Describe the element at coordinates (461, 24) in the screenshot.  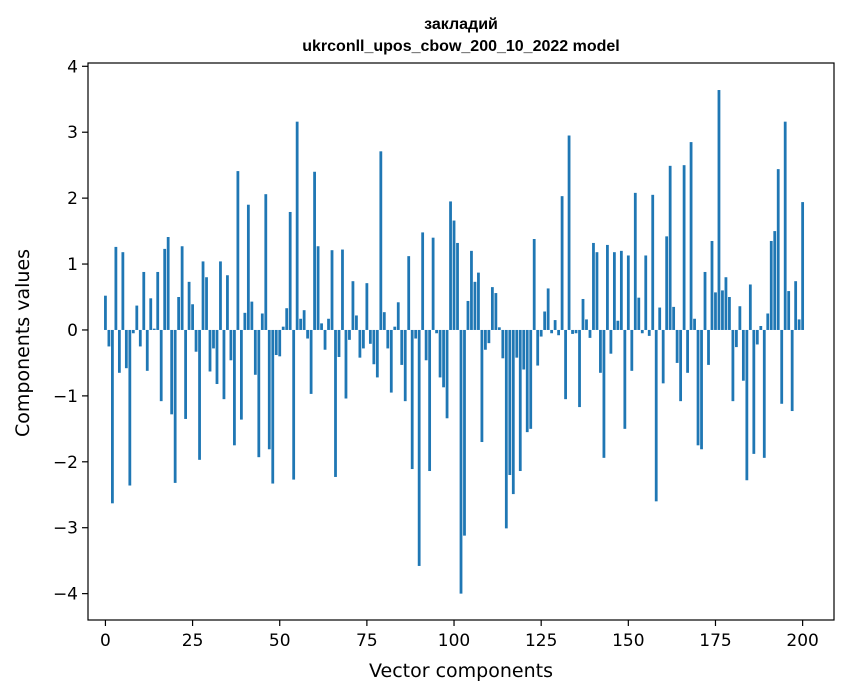
I see `chart-title-line1: закладий` at that location.